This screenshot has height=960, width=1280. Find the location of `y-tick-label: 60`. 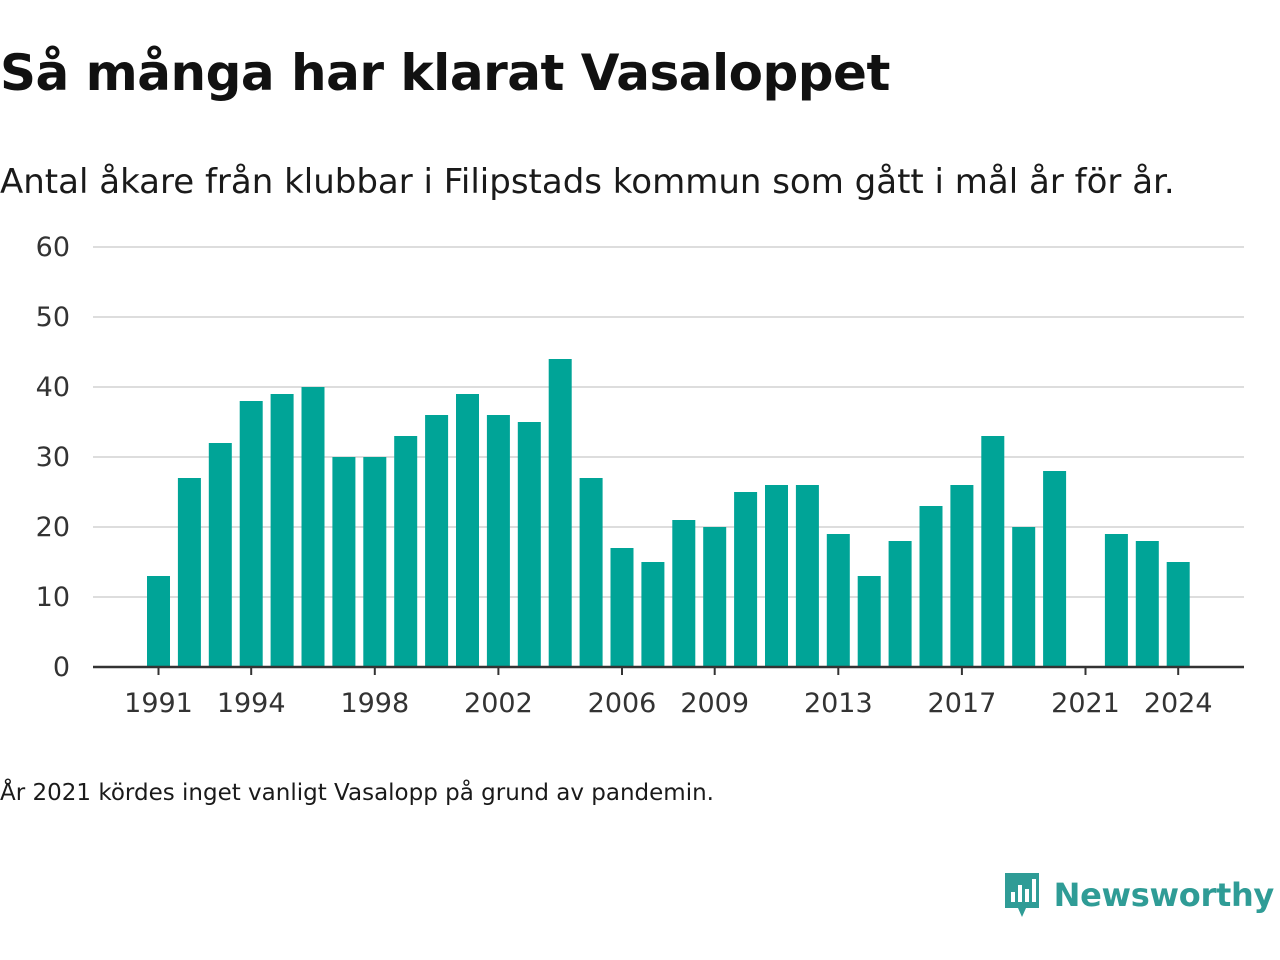

y-tick-label: 60 is located at coordinates (53, 247).